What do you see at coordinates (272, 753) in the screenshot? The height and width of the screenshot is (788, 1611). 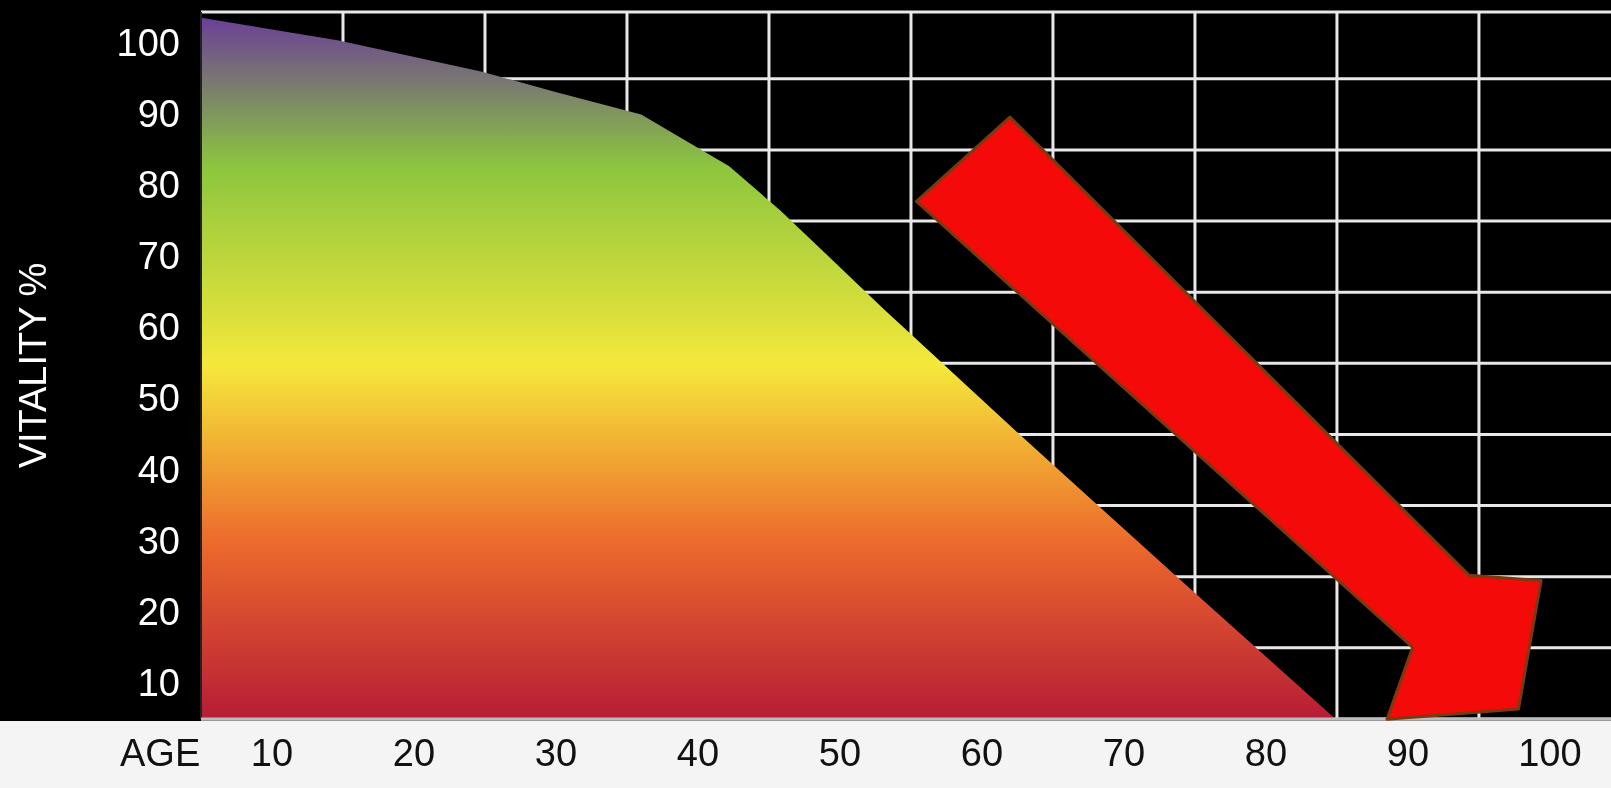 I see `x-tick-label: 10` at bounding box center [272, 753].